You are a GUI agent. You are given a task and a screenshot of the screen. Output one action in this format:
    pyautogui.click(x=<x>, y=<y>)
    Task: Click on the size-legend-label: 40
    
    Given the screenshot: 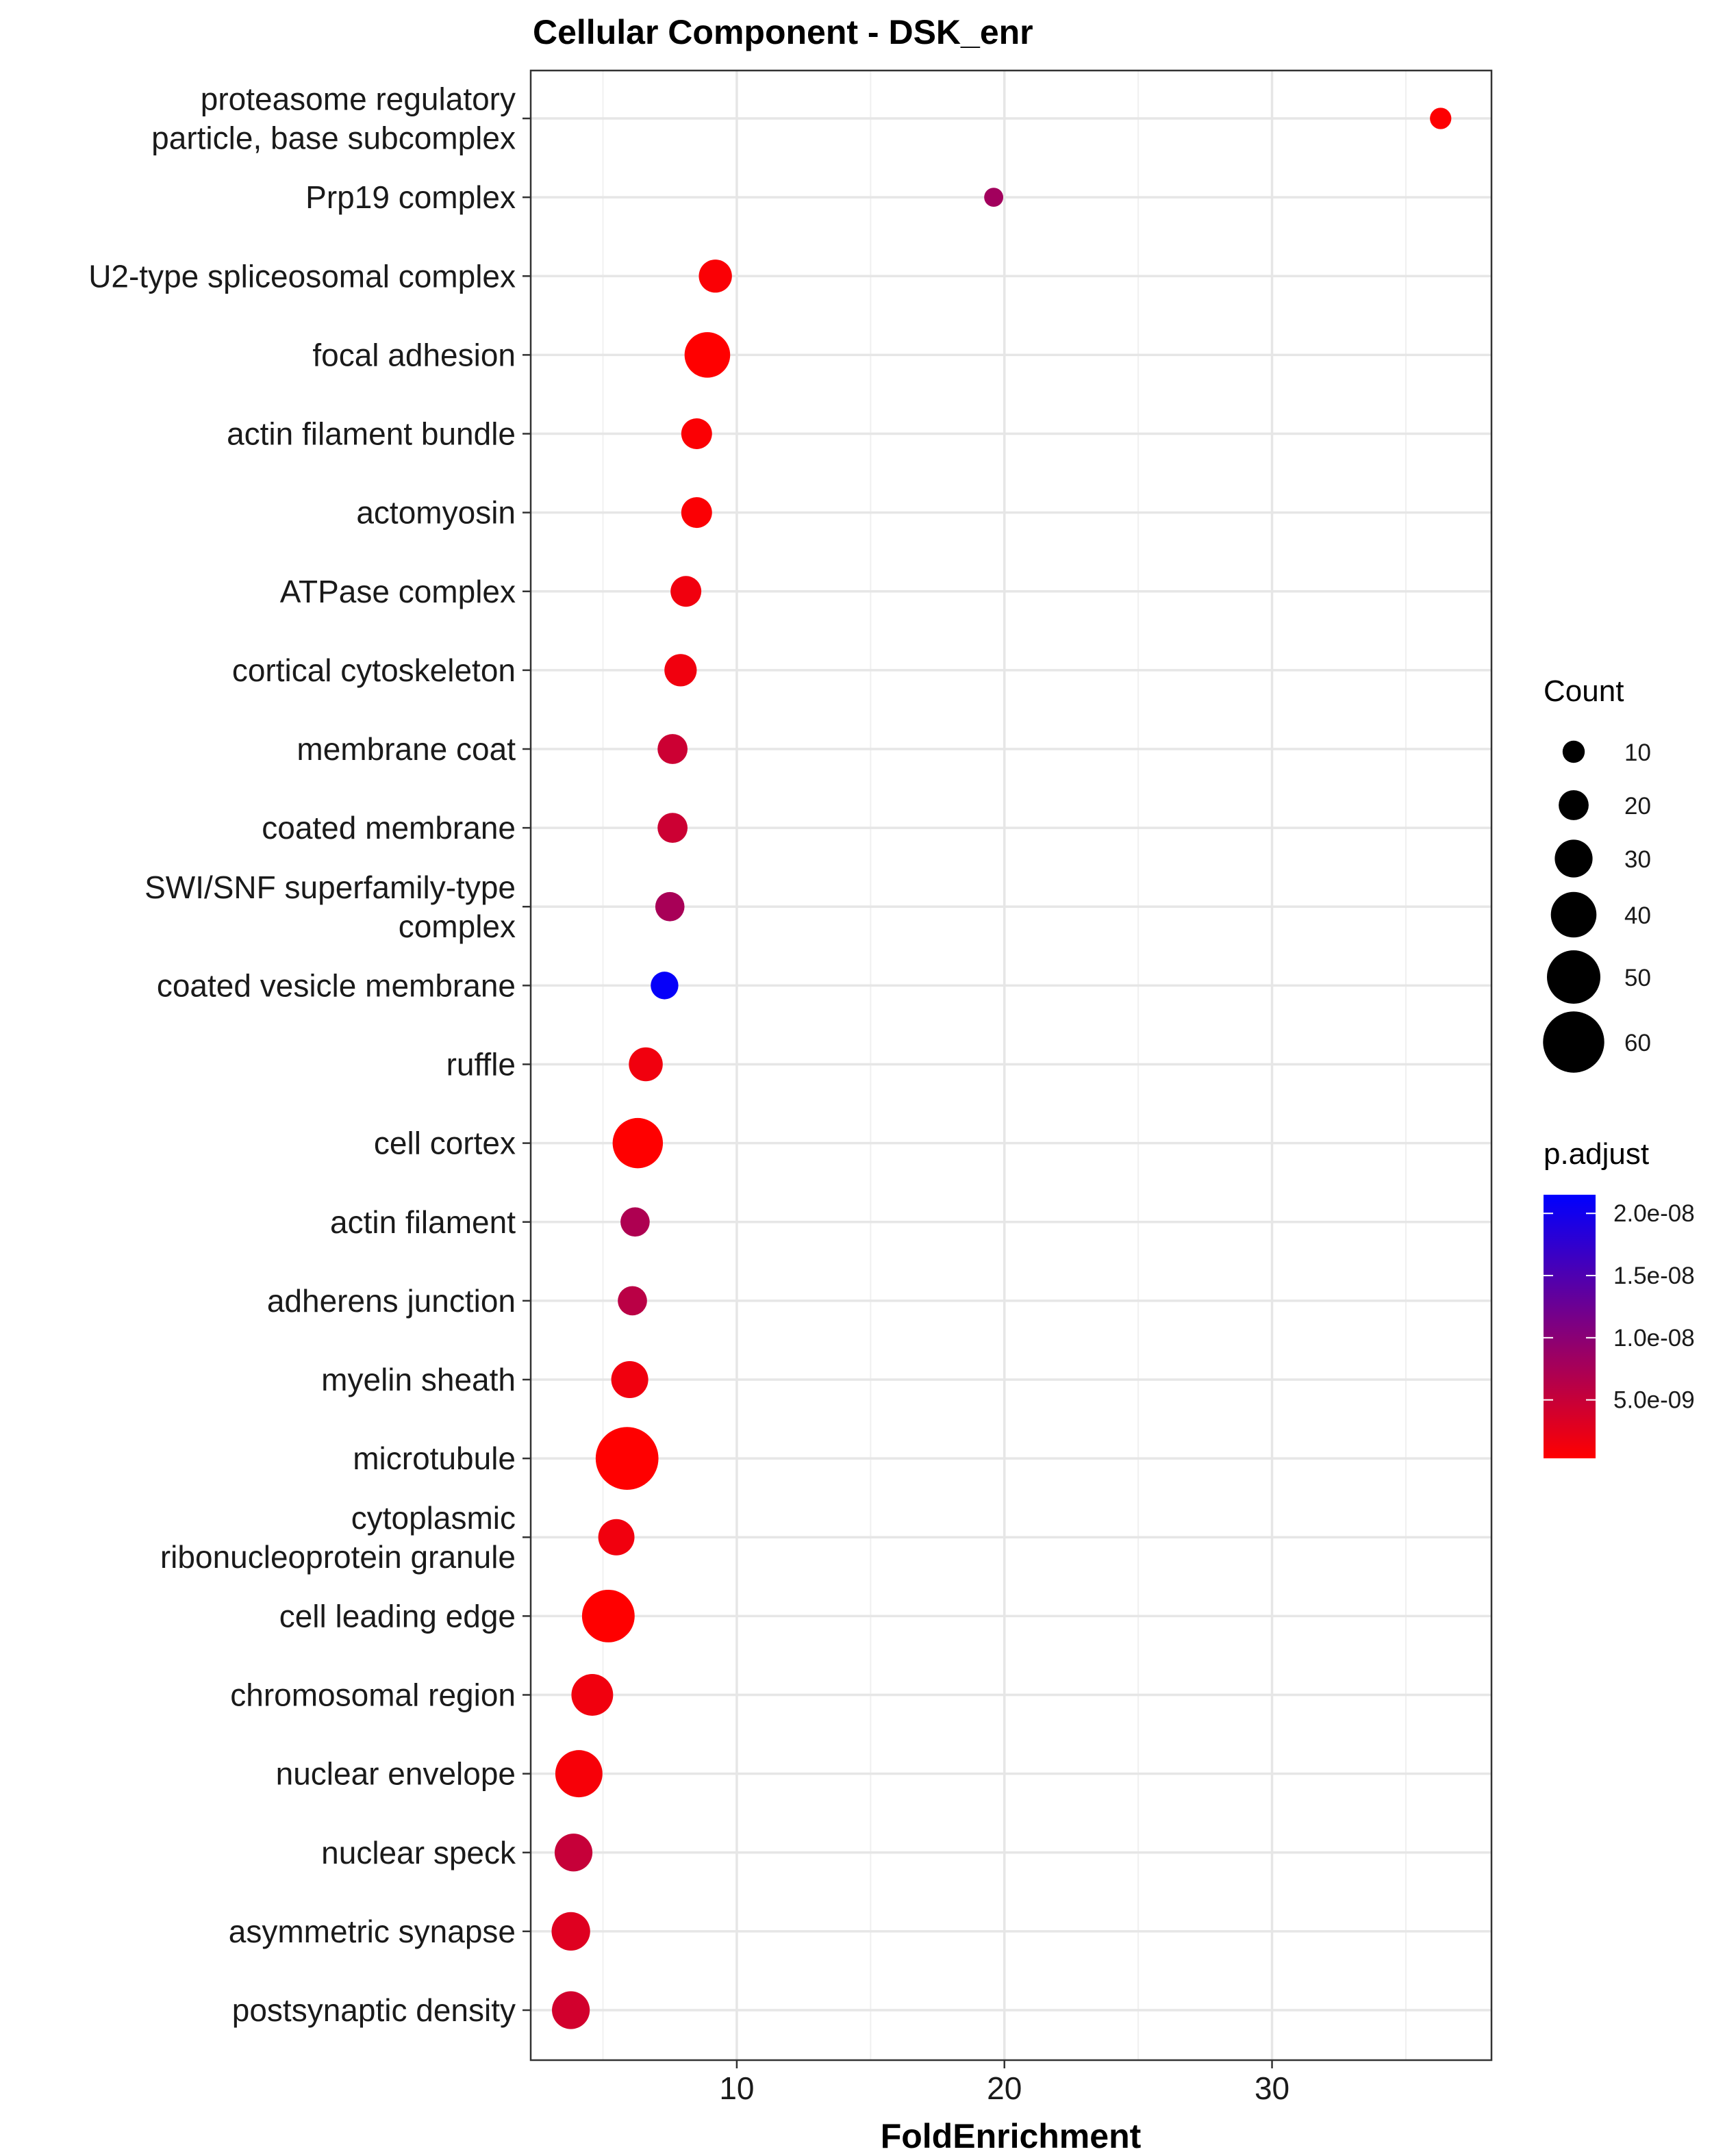 What is the action you would take?
    pyautogui.click(x=1637, y=916)
    